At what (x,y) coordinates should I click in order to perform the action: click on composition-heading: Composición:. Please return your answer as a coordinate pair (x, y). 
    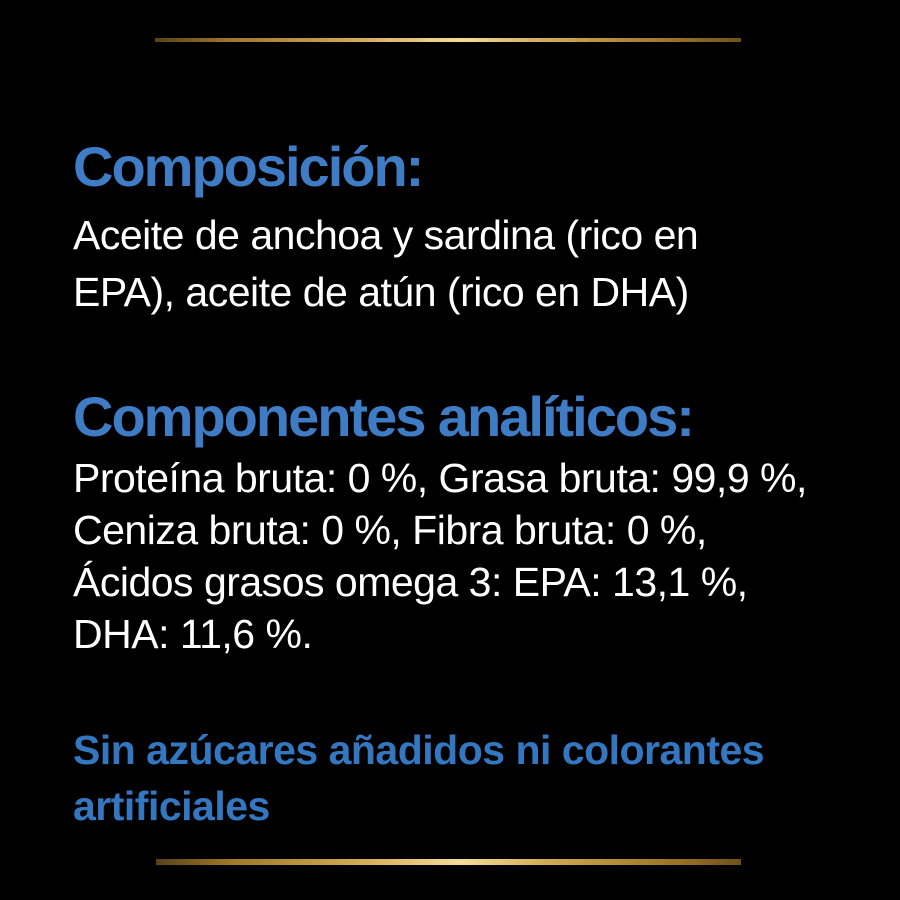
    Looking at the image, I should click on (248, 166).